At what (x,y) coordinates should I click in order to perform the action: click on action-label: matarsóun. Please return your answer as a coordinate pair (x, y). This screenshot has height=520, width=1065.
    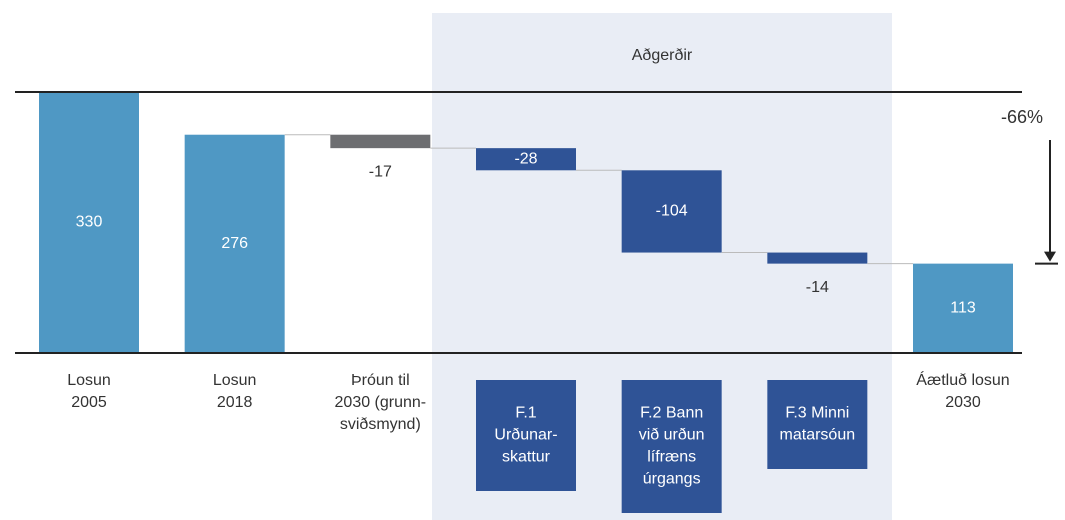
    Looking at the image, I should click on (818, 435).